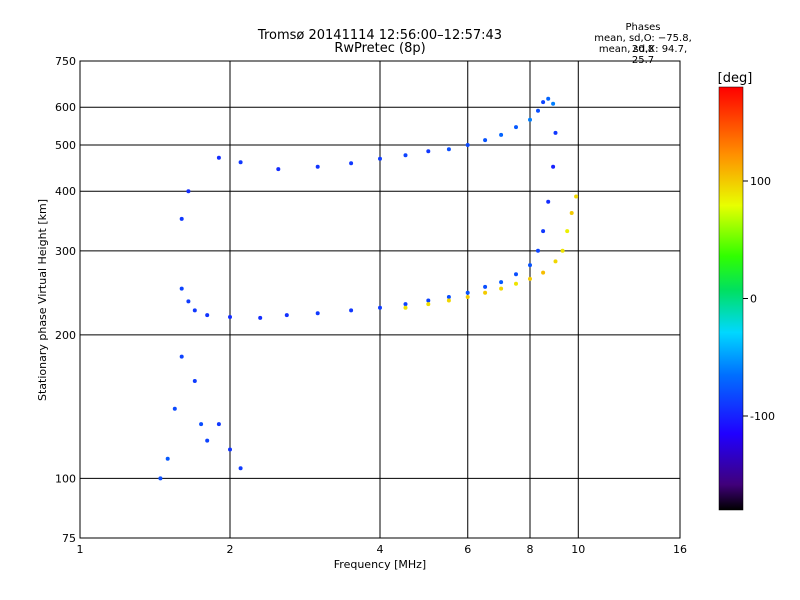 The height and width of the screenshot is (600, 800). Describe the element at coordinates (753, 299) in the screenshot. I see `colorbar-tick-label: 0` at that location.